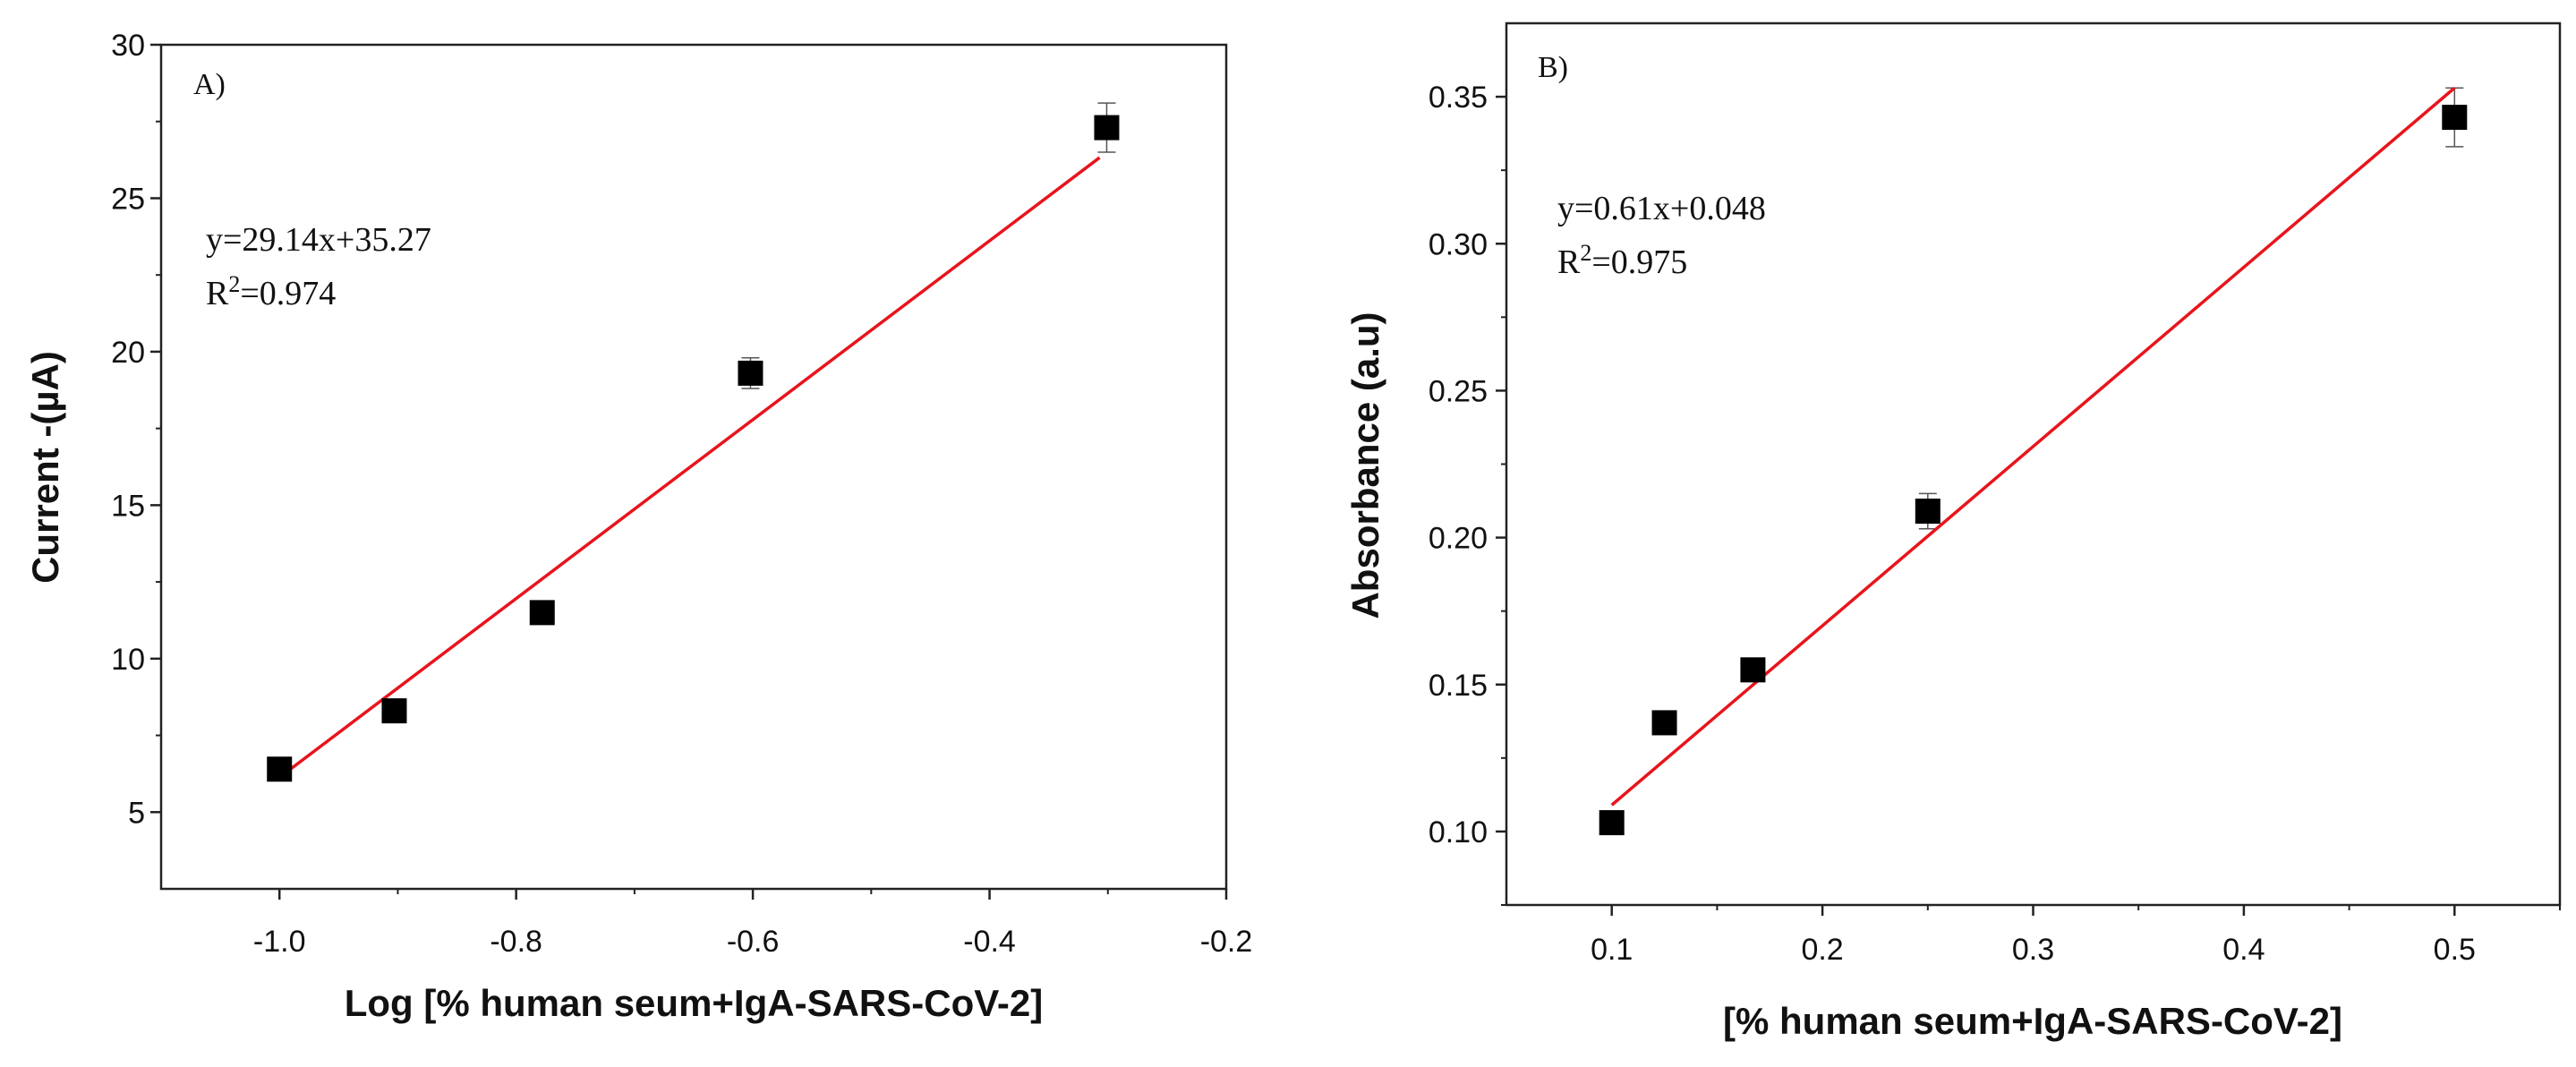 This screenshot has width=2576, height=1067. Describe the element at coordinates (1622, 260) in the screenshot. I see `fit-r2-b: R2=0.975` at that location.